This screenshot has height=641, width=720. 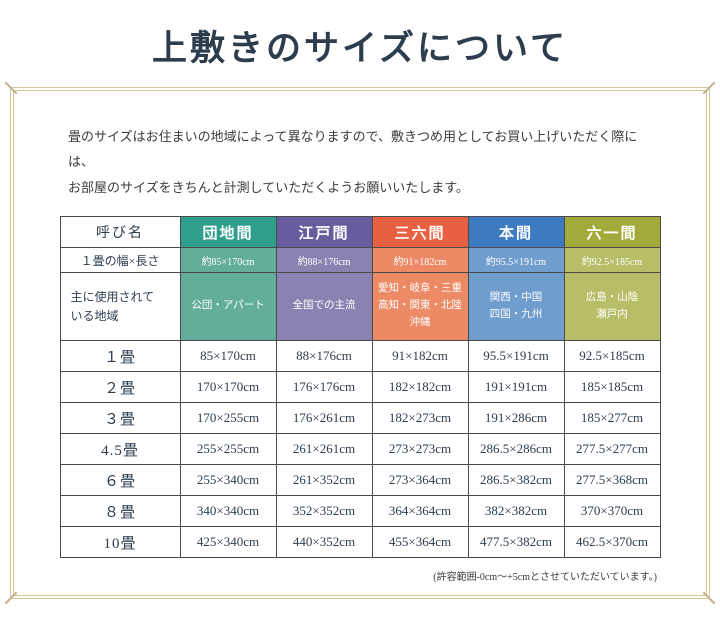 What do you see at coordinates (612, 232) in the screenshot?
I see `column-header-rokuichima: 六一間` at bounding box center [612, 232].